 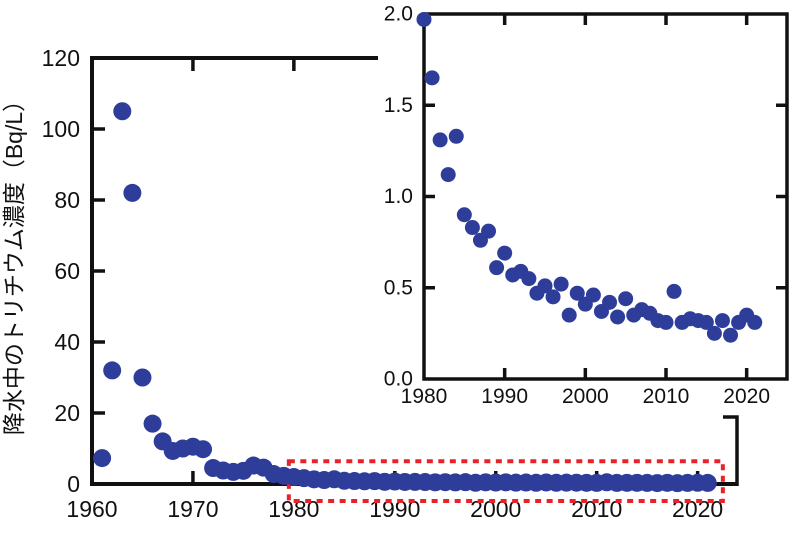 What do you see at coordinates (61, 129) in the screenshot?
I see `main-y-tick-label: 100` at bounding box center [61, 129].